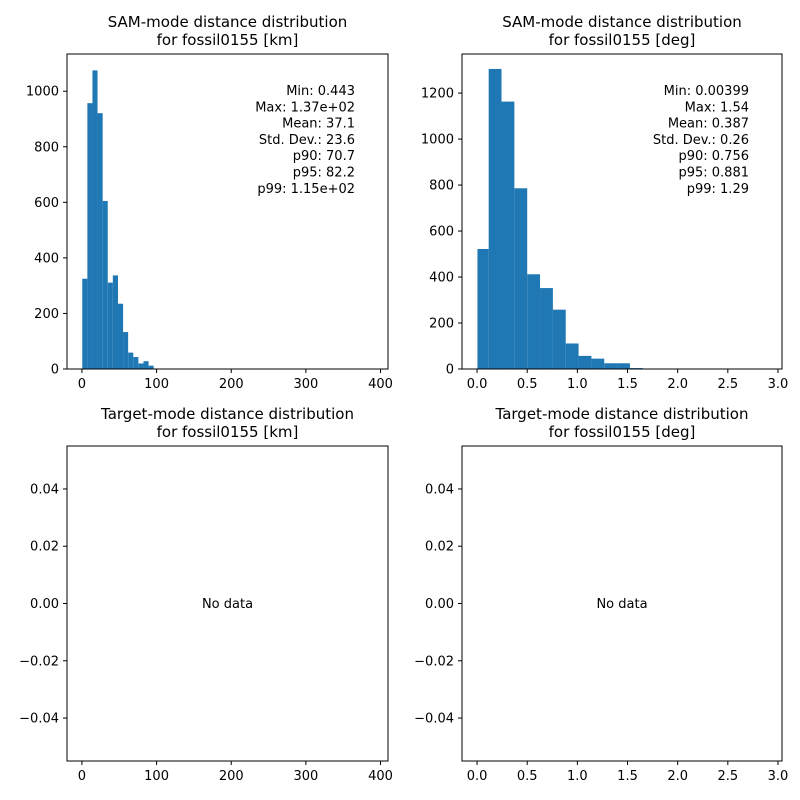 Image resolution: width=800 pixels, height=800 pixels. Describe the element at coordinates (318, 124) in the screenshot. I see `stats-line: Mean: 37.1` at that location.